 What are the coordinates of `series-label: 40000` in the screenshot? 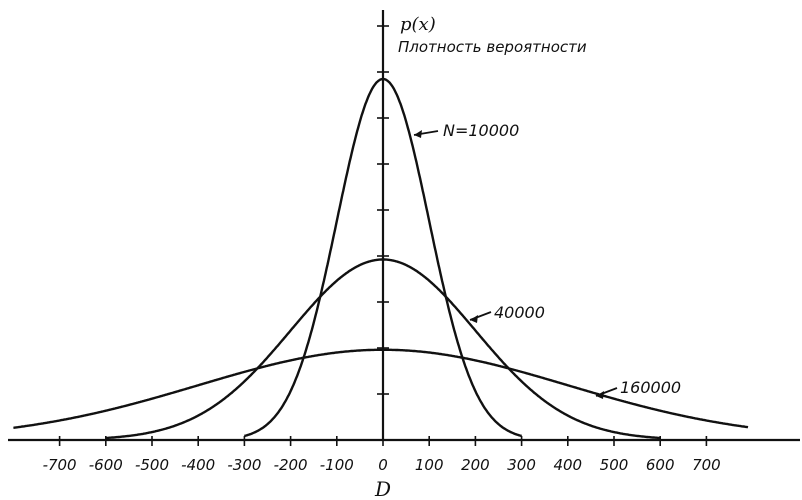 It's located at (519, 312).